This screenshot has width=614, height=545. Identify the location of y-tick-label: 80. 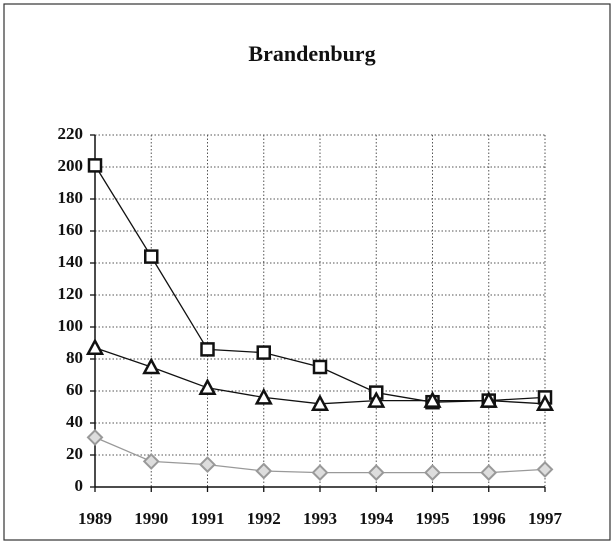
(74, 357).